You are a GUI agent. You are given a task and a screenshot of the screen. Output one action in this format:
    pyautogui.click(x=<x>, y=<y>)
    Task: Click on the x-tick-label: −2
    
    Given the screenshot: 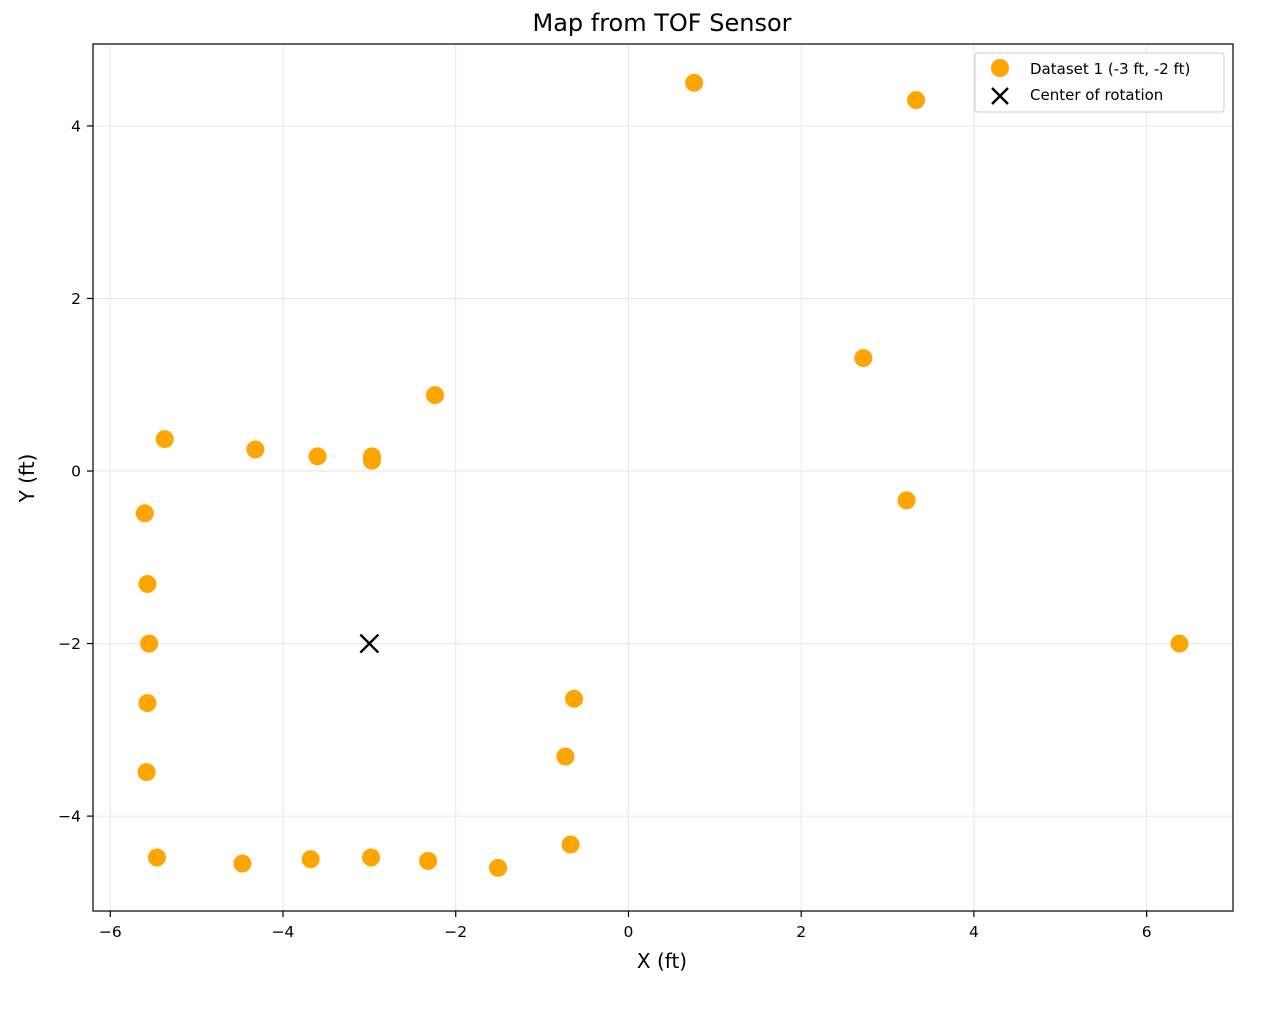 What is the action you would take?
    pyautogui.click(x=455, y=932)
    